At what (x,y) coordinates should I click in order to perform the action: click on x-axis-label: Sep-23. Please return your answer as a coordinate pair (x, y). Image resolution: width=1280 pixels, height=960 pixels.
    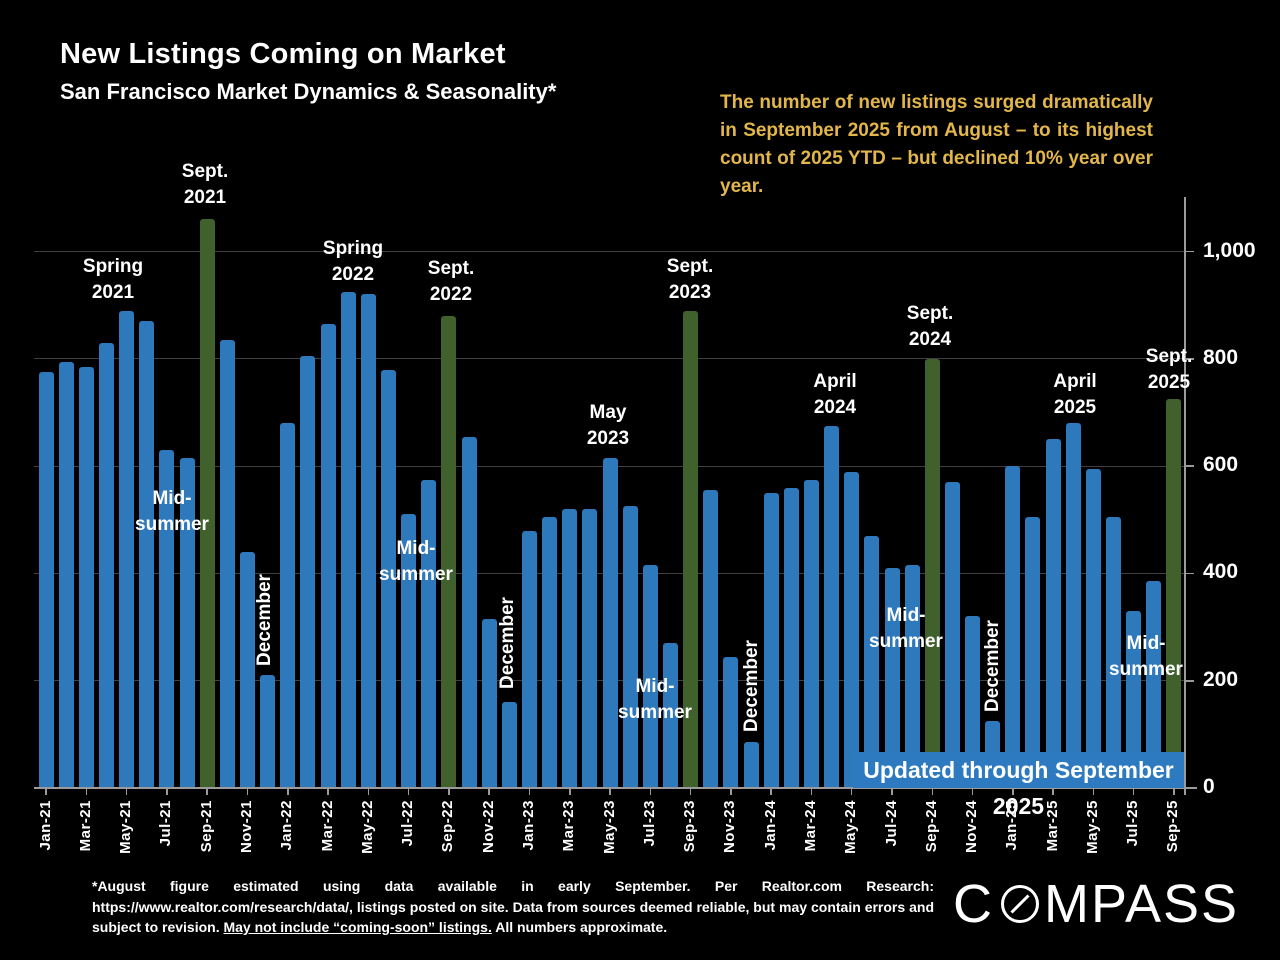
    Looking at the image, I should click on (690, 826).